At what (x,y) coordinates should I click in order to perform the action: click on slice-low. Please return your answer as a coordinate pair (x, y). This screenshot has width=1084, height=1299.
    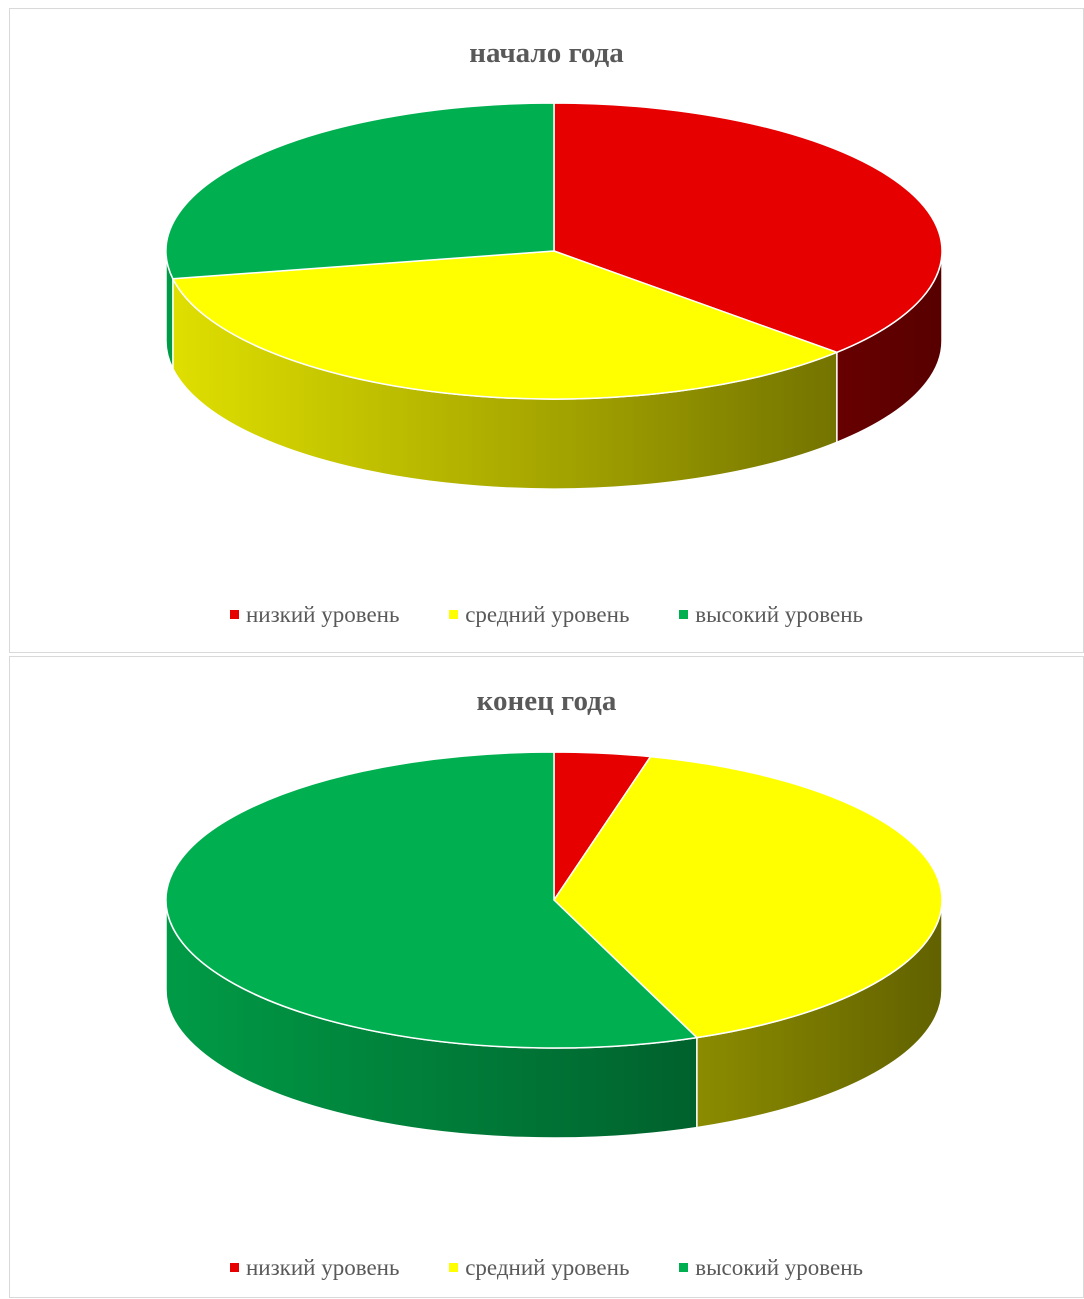
    Looking at the image, I should click on (748, 228).